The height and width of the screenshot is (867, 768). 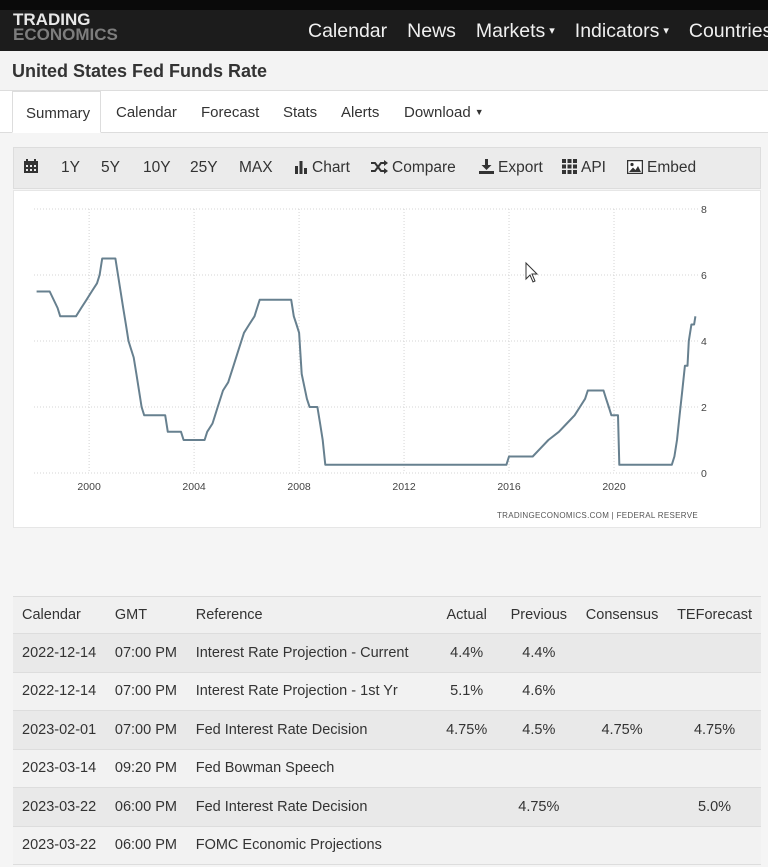 I want to click on col-header-previous: Previous, so click(x=539, y=615).